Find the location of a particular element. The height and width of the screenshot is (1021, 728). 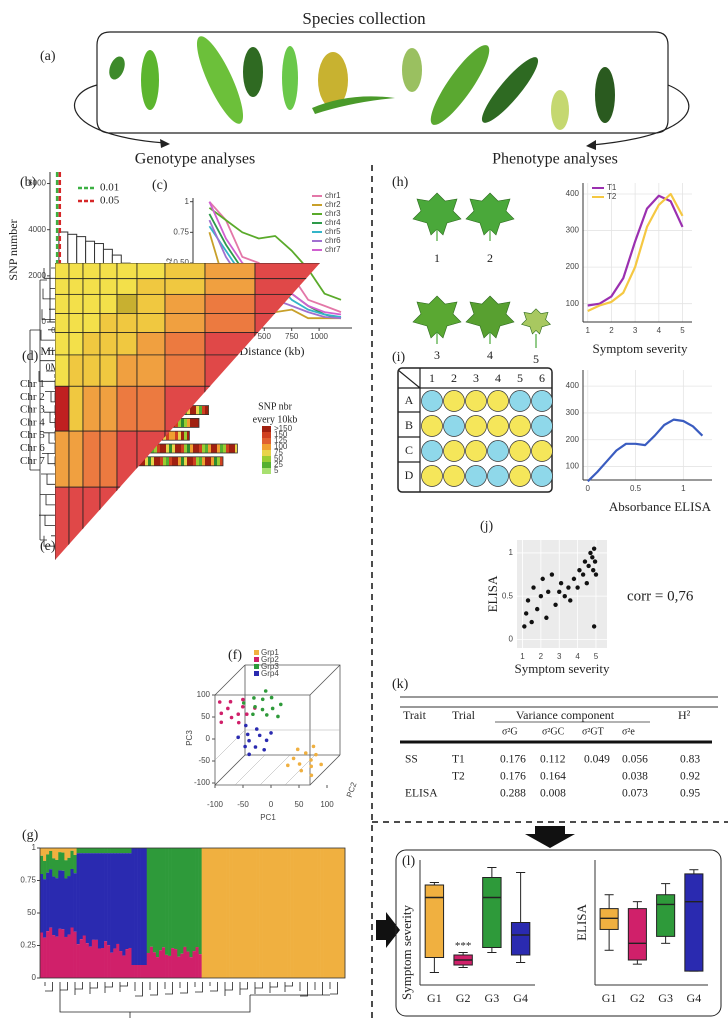

table-cell: 0.049 is located at coordinates (597, 760).